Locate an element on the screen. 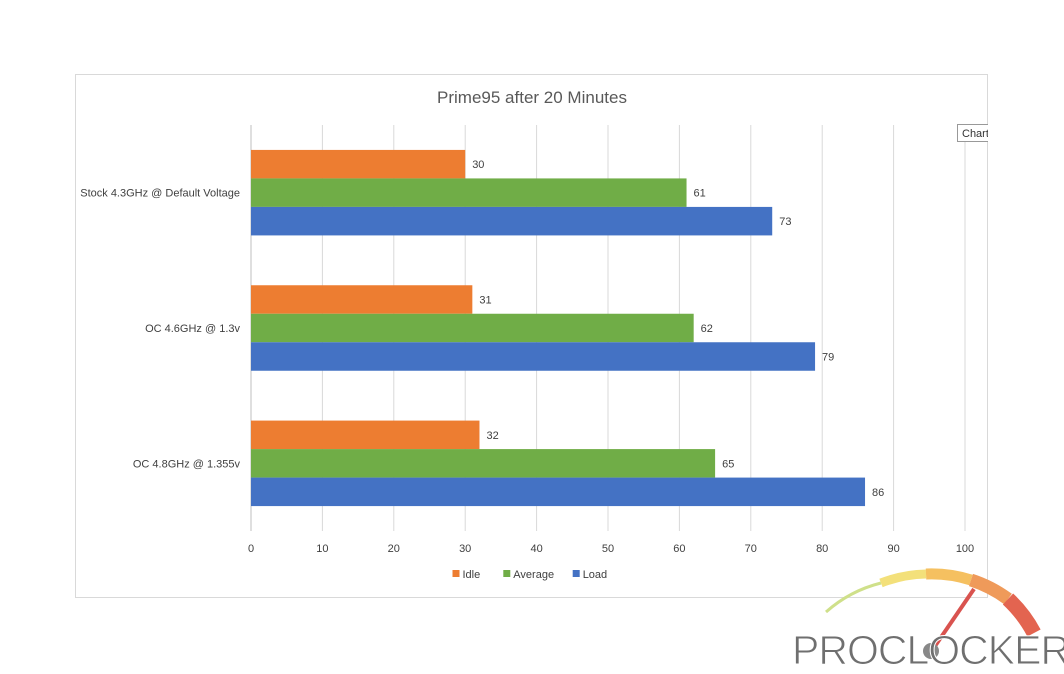 The height and width of the screenshot is (674, 1064). data-label-load-1: 79 is located at coordinates (828, 358).